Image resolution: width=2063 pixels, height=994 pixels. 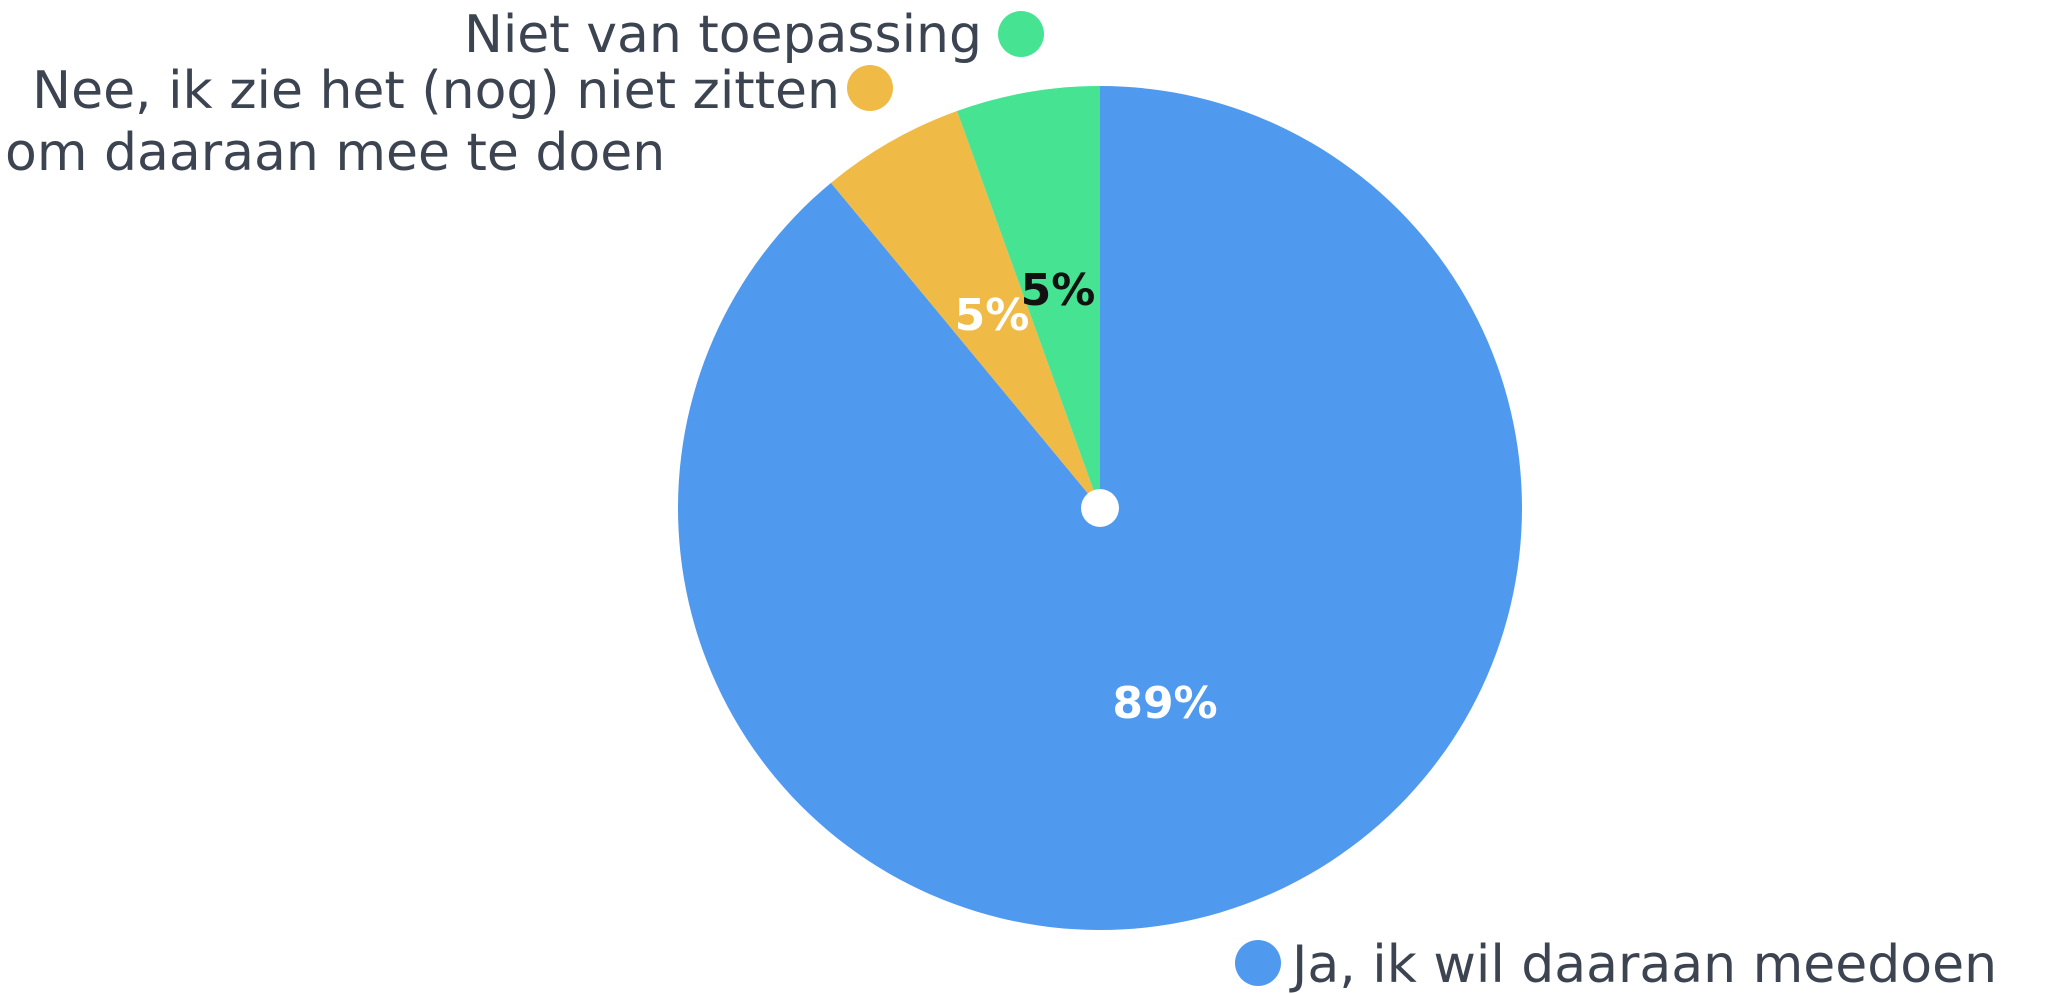 I want to click on legend-label-ja: Ja, ik wil daaraan meedoen, so click(x=1643, y=964).